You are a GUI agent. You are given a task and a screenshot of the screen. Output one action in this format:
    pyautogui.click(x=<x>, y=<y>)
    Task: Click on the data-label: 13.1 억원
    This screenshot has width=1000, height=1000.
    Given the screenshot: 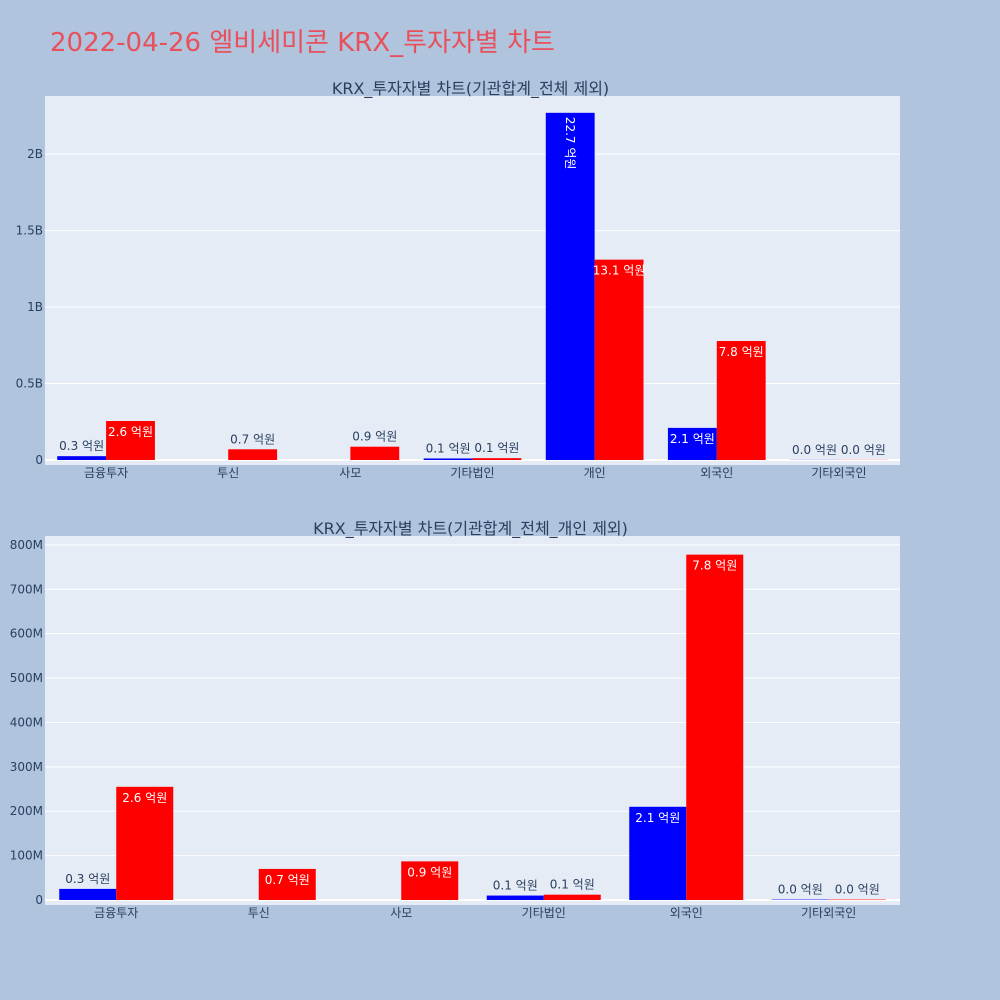 What is the action you would take?
    pyautogui.click(x=619, y=271)
    